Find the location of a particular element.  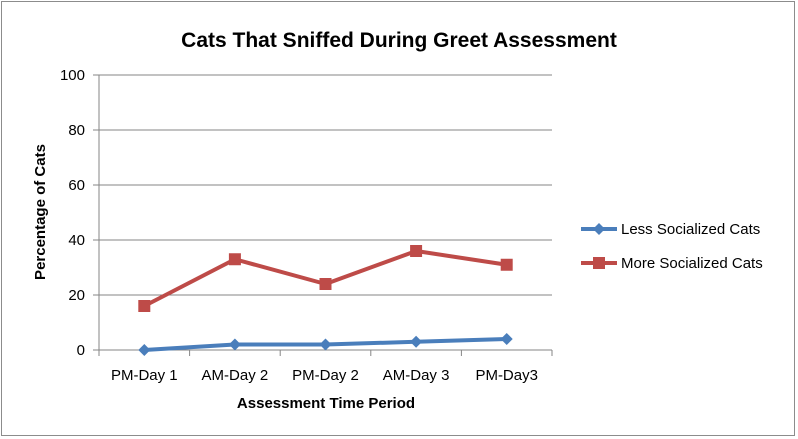

x-tick-label: AM-Day 3 is located at coordinates (416, 375).